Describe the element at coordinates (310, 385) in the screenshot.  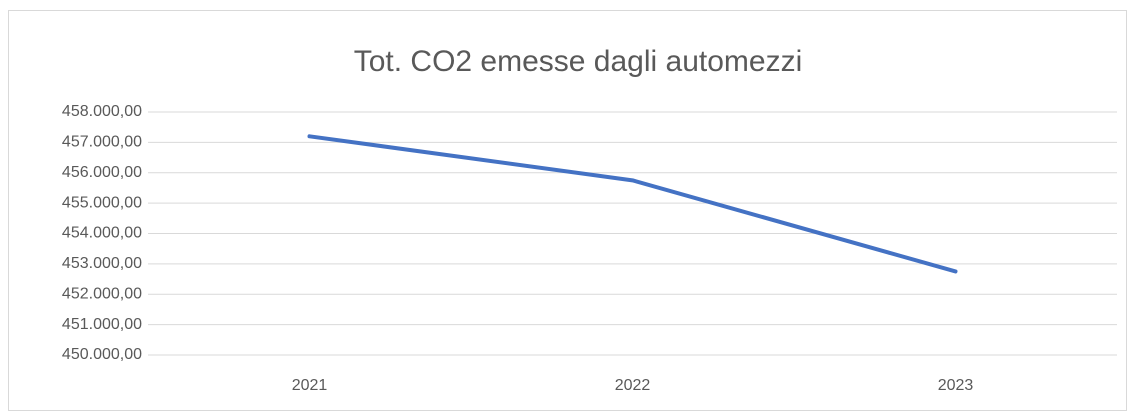
I see `x-tick-label: 2021` at that location.